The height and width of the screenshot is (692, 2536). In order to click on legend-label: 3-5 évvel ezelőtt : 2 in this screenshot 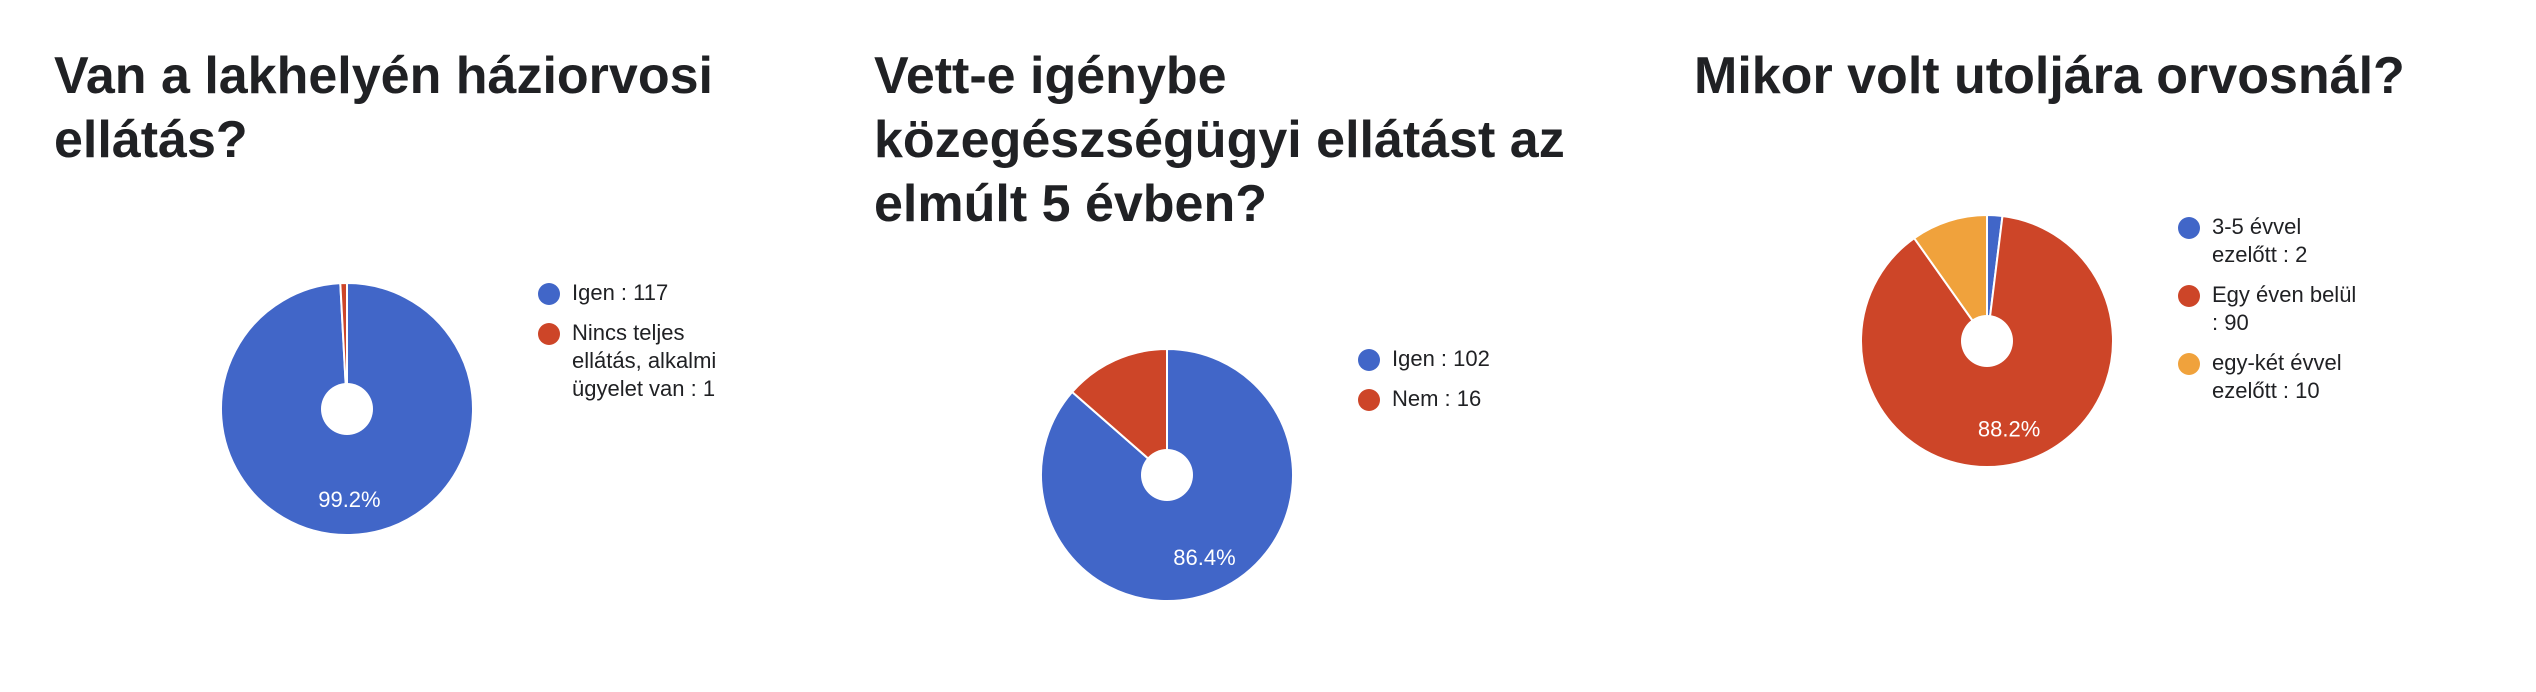, I will do `click(2260, 240)`.